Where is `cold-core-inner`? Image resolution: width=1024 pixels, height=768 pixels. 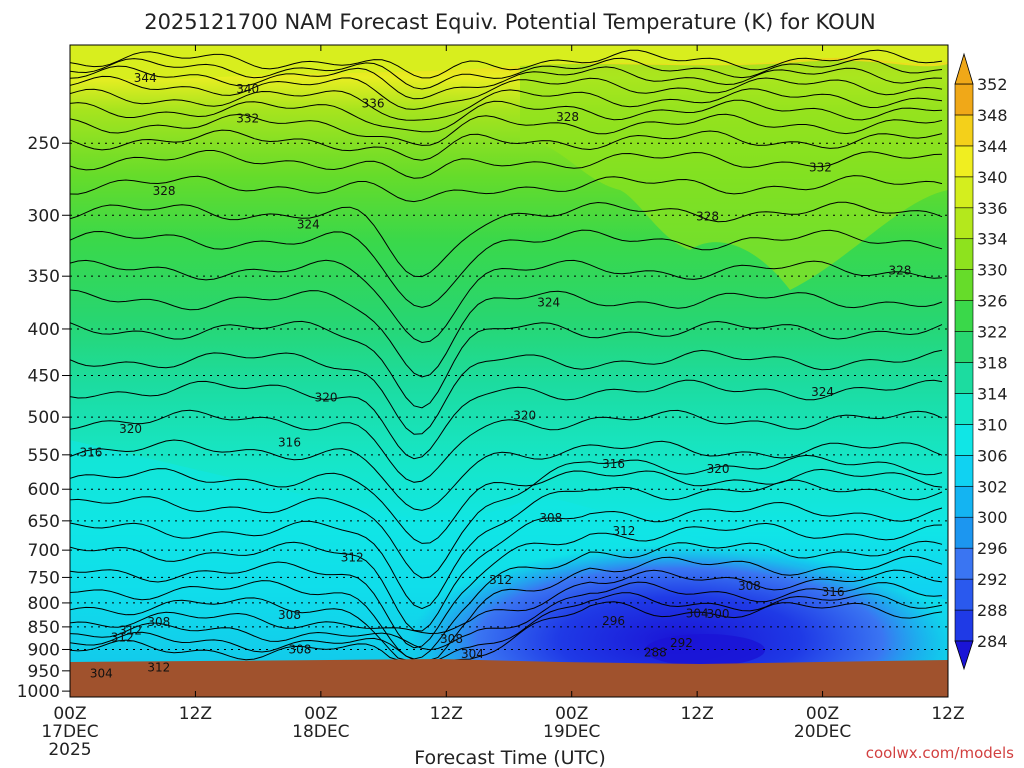
cold-core-inner is located at coordinates (705, 650).